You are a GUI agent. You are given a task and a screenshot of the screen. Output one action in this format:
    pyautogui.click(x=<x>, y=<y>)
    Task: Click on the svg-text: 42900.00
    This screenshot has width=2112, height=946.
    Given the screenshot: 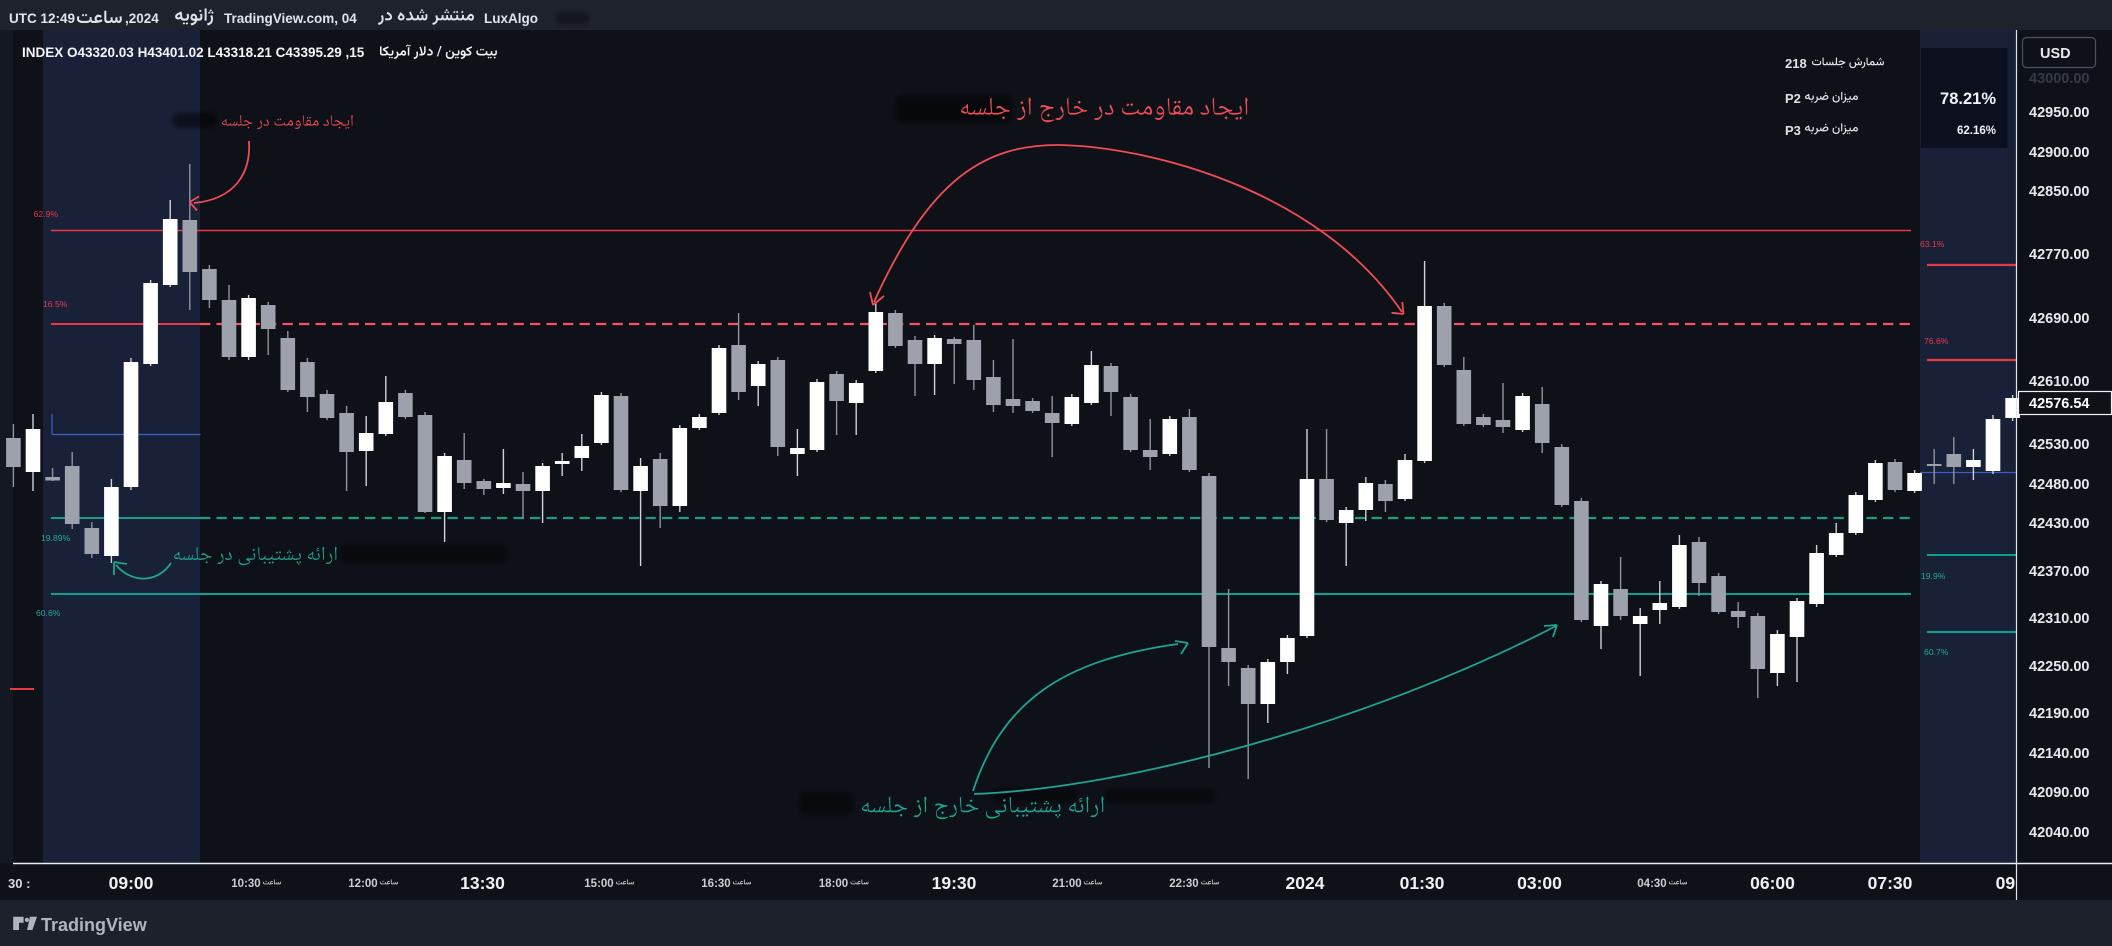 What is the action you would take?
    pyautogui.click(x=2059, y=153)
    